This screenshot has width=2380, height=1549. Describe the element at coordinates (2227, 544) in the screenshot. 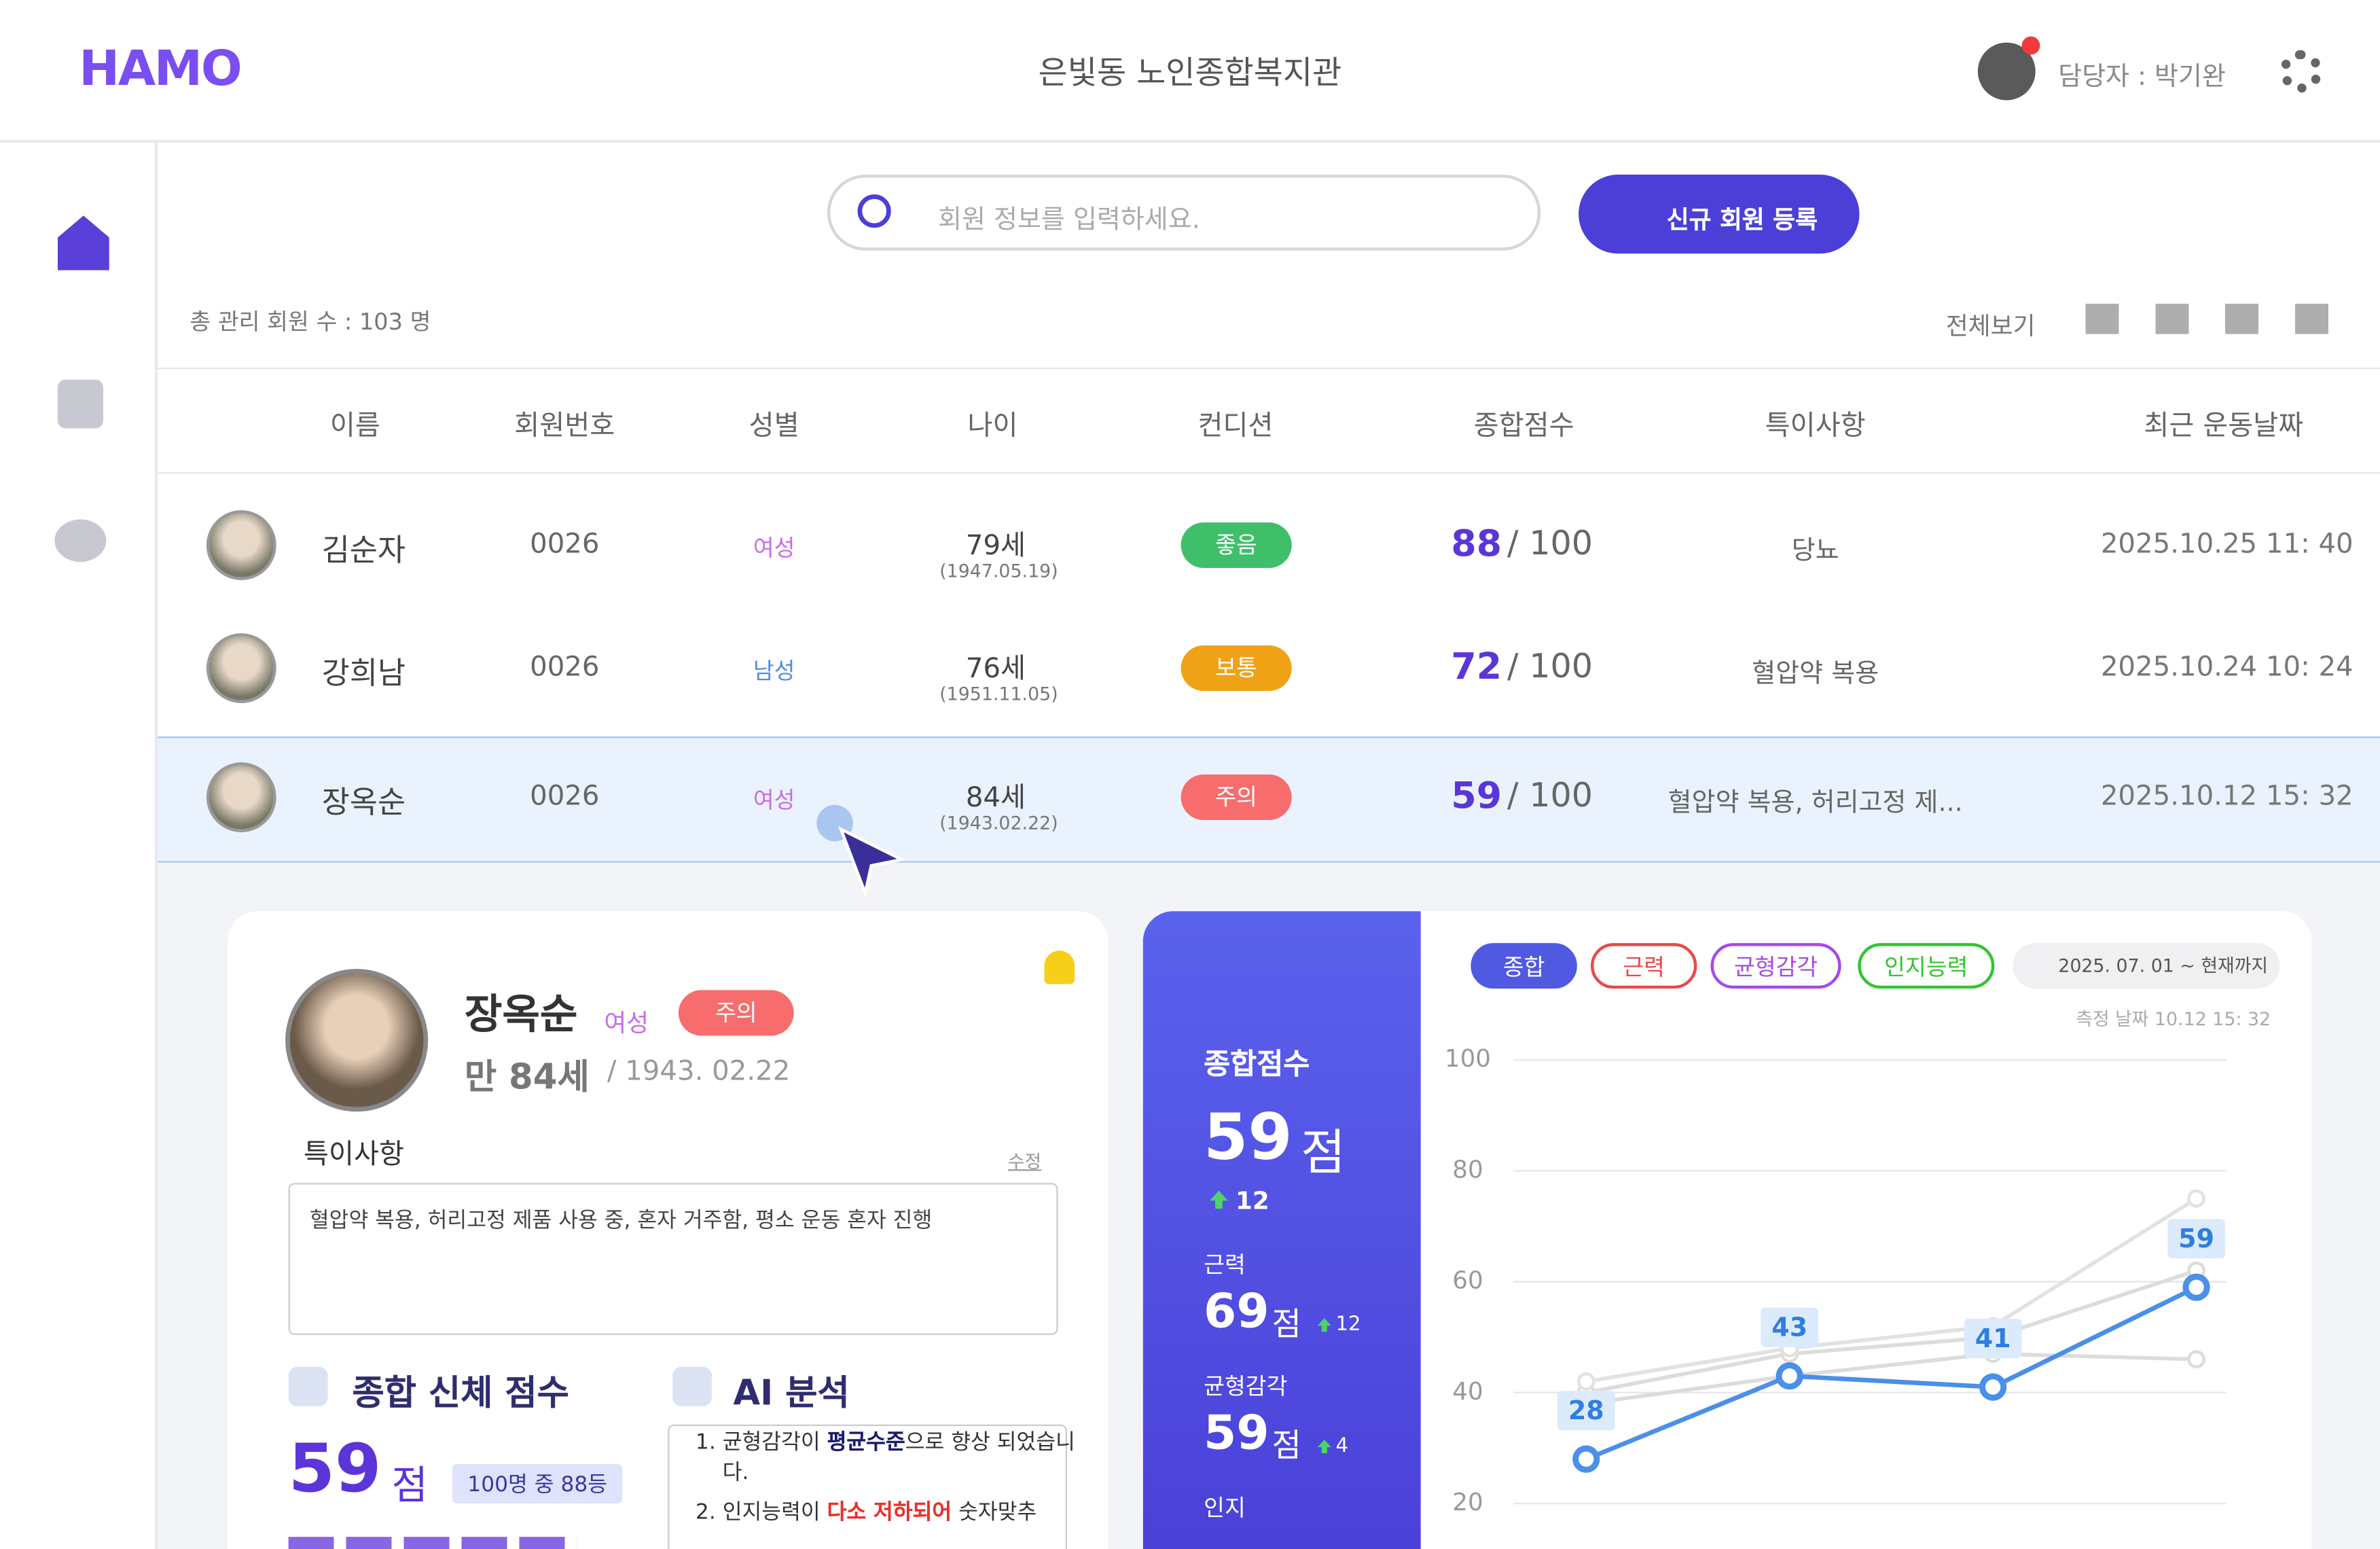

I see `exercise-date: 2025.10.25 11: 40` at that location.